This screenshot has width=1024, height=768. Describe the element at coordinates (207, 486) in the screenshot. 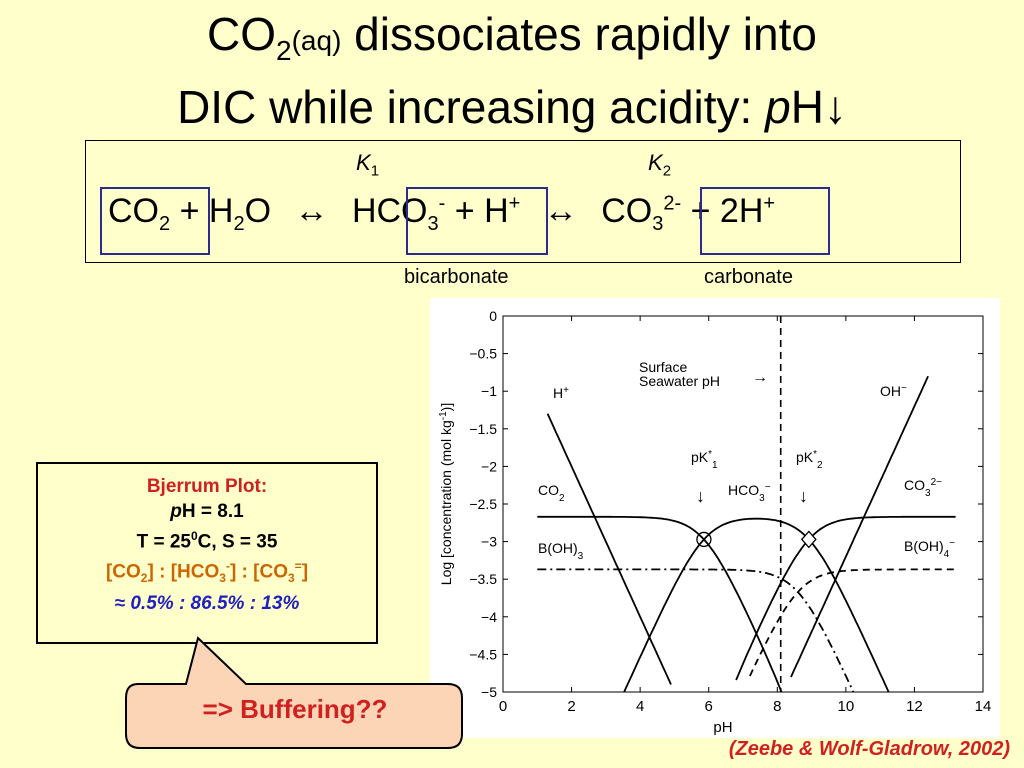

I see `bjerrum-heading: Bjerrum Plot:` at that location.